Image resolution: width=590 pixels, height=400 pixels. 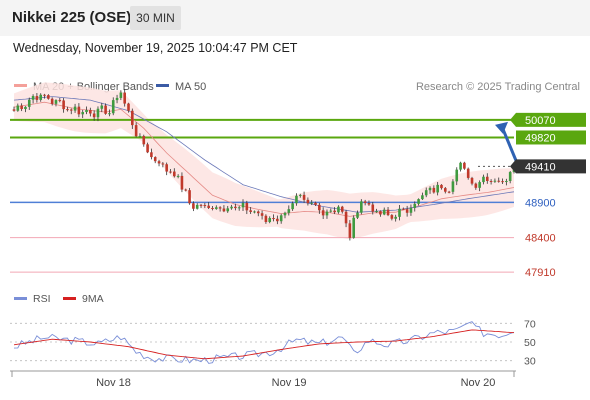 What do you see at coordinates (59, 299) in the screenshot?
I see `rsi-legend: RSI 9MA` at bounding box center [59, 299].